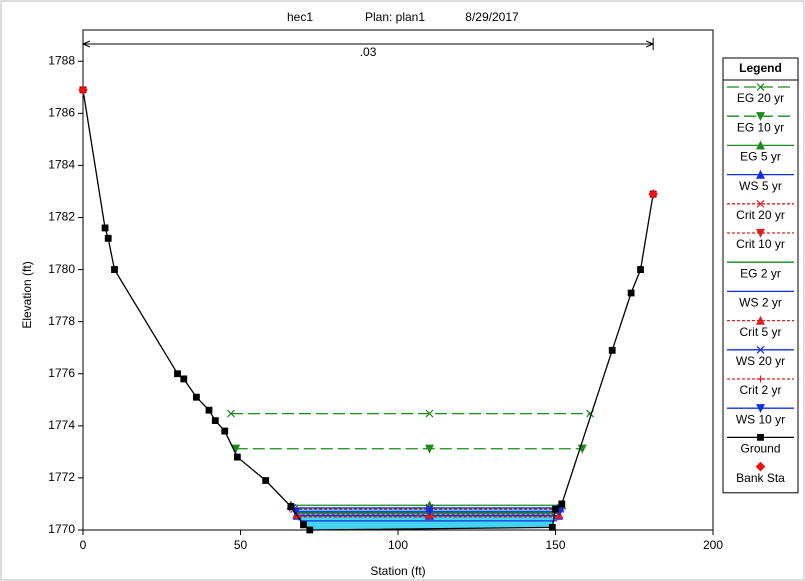 The image size is (805, 581). What do you see at coordinates (27, 294) in the screenshot?
I see `y-axis-label: Elevation (ft)` at bounding box center [27, 294].